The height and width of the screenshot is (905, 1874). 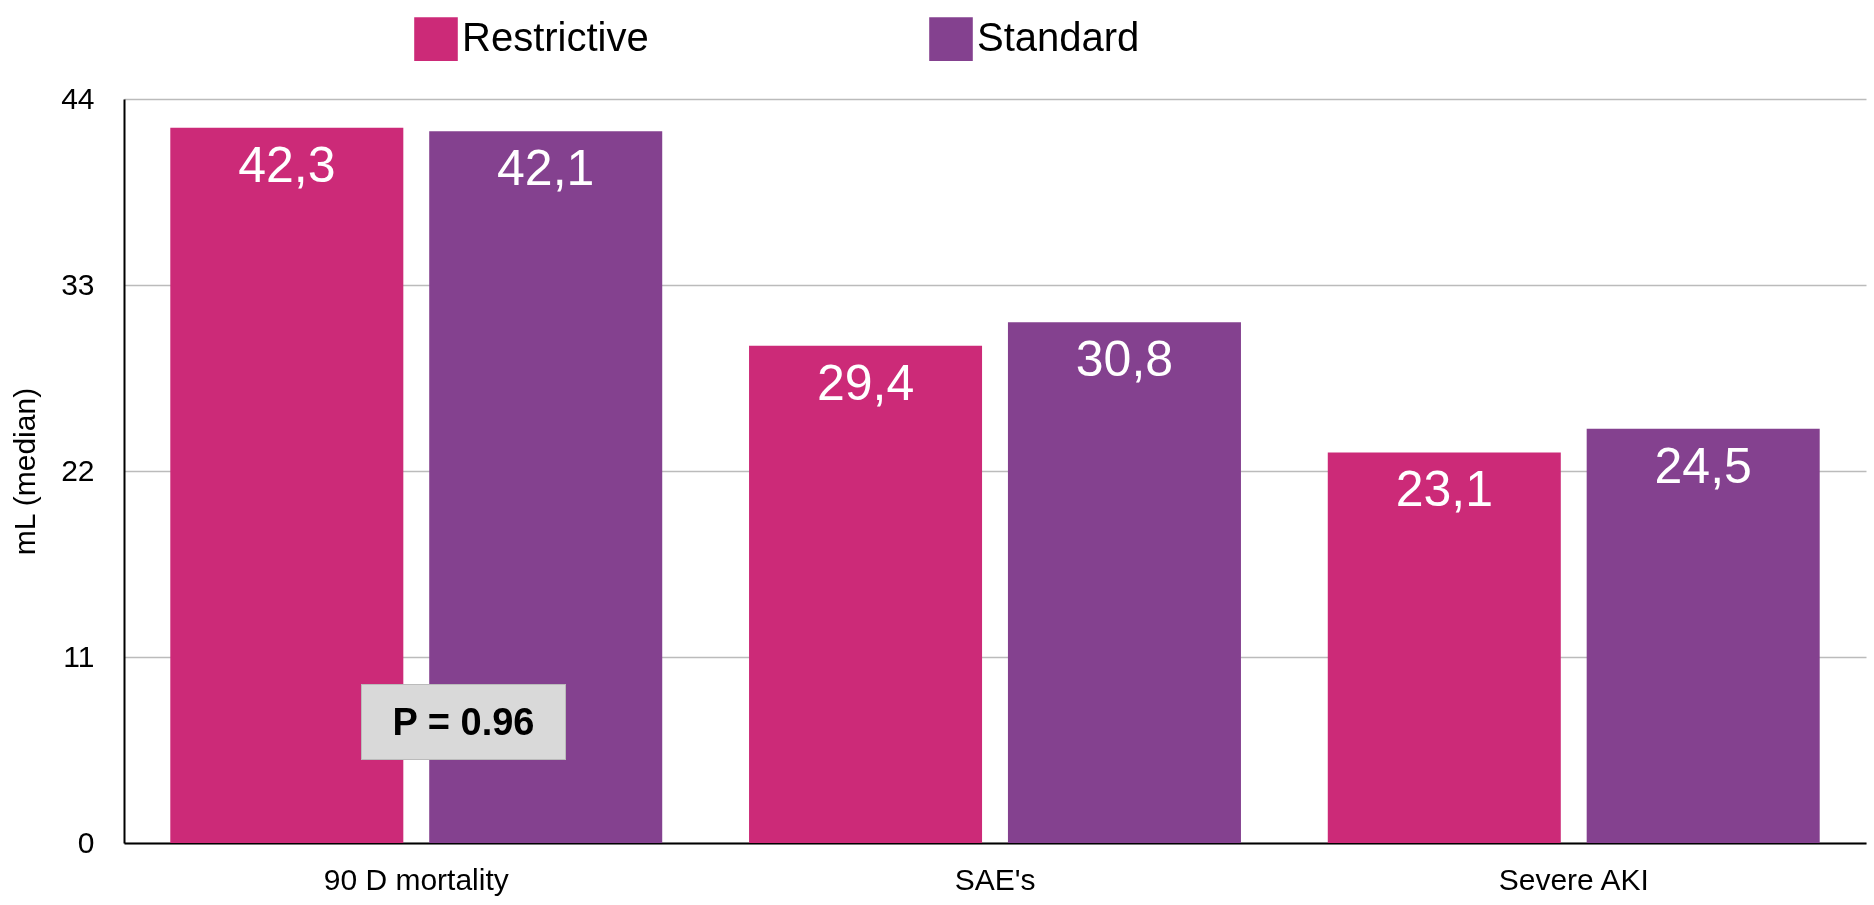 What do you see at coordinates (25, 471) in the screenshot?
I see `y-axis-title: mL (median)` at bounding box center [25, 471].